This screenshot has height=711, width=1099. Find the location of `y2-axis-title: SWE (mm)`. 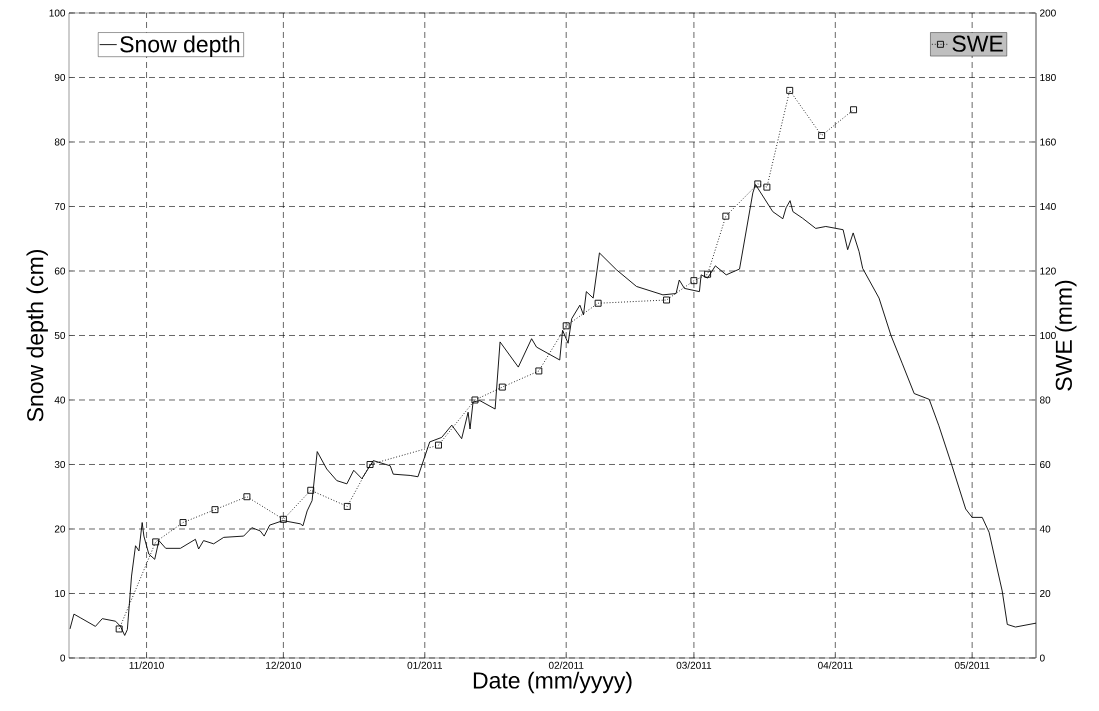

y2-axis-title: SWE (mm) is located at coordinates (1066, 335).